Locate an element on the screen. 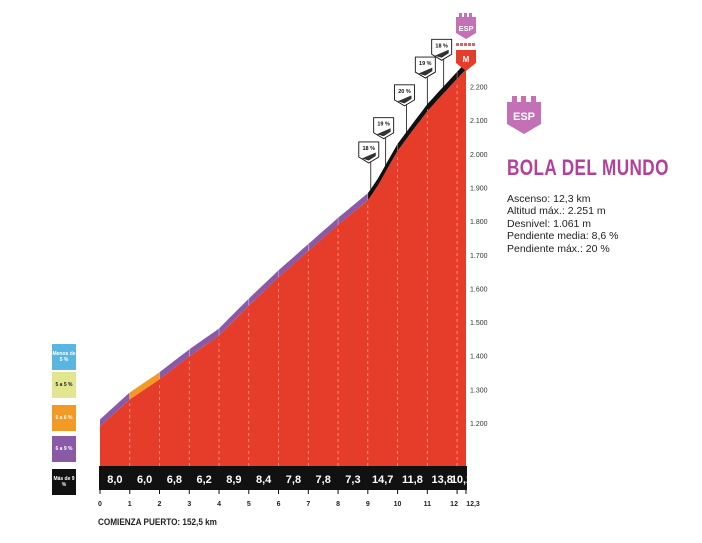 This screenshot has height=543, width=702. stat-average-gradient: Pendiente media: 8,6 % is located at coordinates (563, 236).